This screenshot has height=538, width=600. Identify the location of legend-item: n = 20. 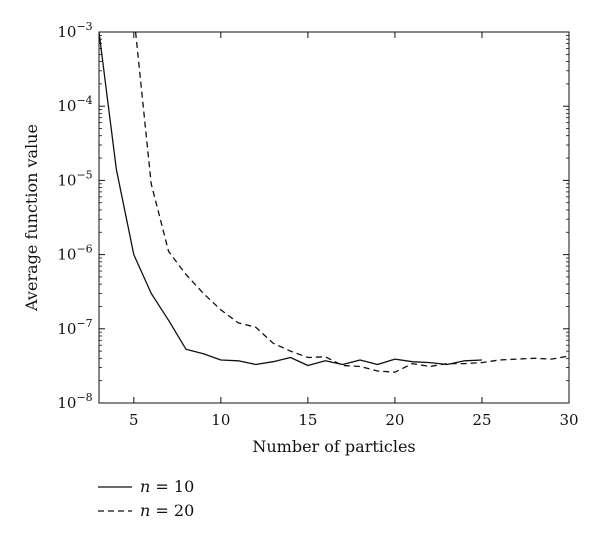
(146, 510).